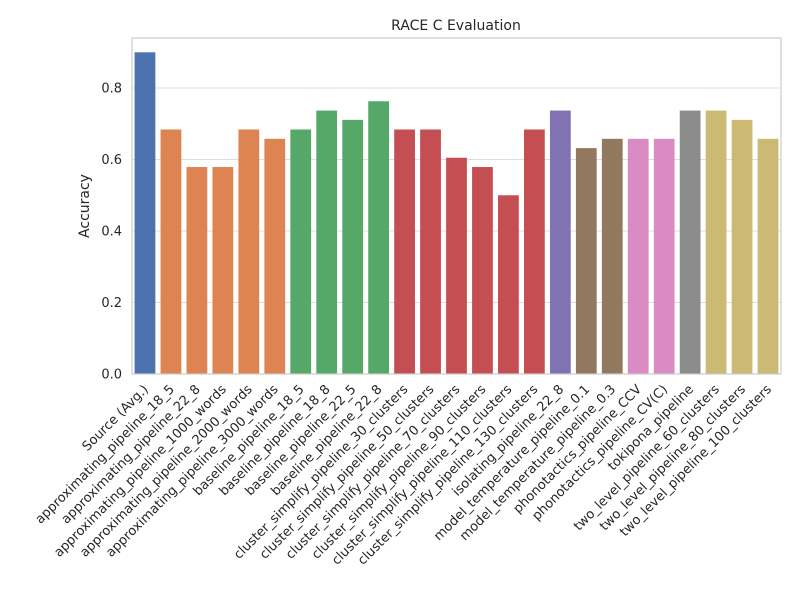  What do you see at coordinates (111, 160) in the screenshot?
I see `y-tick-label: 0.6` at bounding box center [111, 160].